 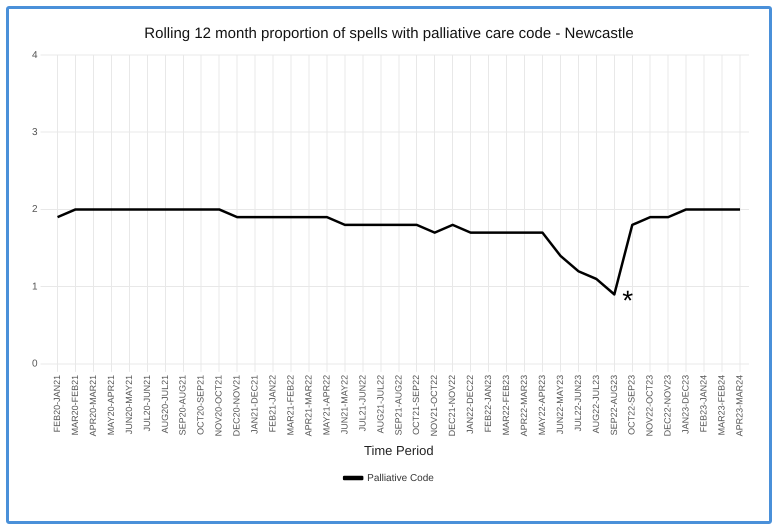 What do you see at coordinates (649, 405) in the screenshot?
I see `x-tick-label: NOV22-OCT23` at bounding box center [649, 405].